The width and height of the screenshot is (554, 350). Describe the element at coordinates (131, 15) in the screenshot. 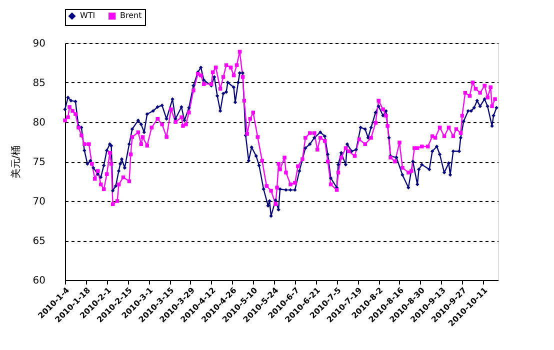

I see `legend-label: Brent` at that location.